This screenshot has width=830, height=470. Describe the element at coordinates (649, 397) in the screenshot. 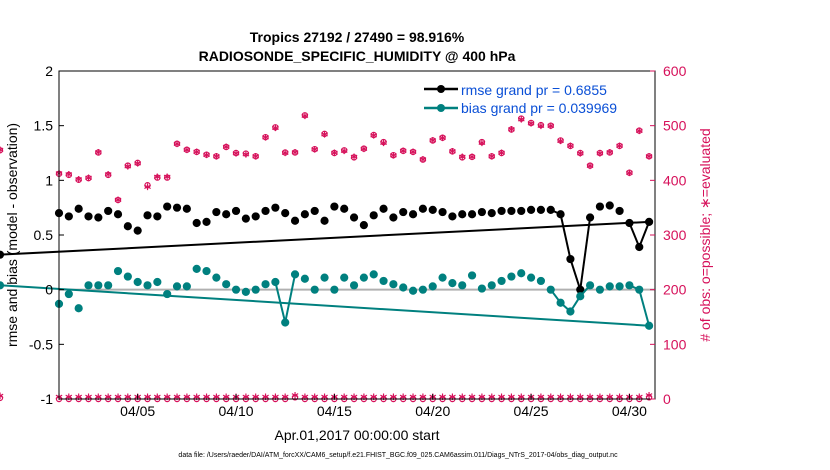

I see `obs-baseline-possible-marker` at that location.